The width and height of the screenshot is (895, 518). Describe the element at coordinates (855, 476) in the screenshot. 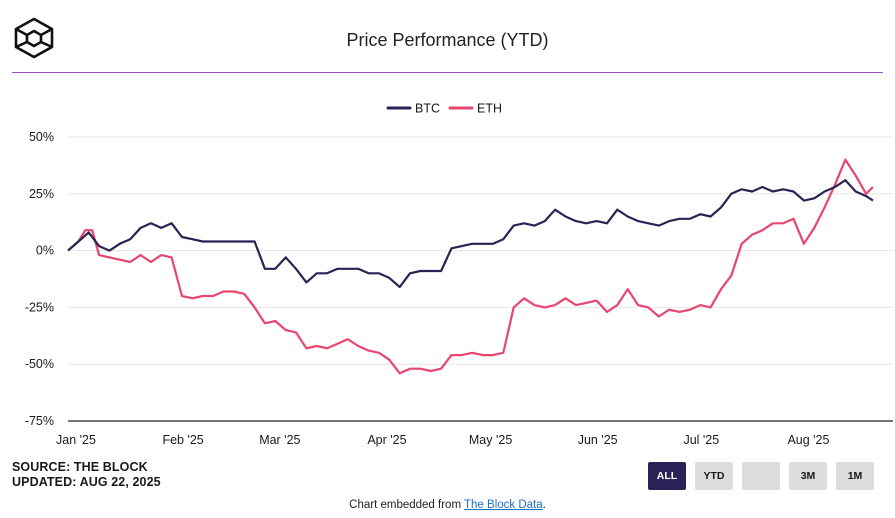

I see `range-button-1m: 1M` at that location.